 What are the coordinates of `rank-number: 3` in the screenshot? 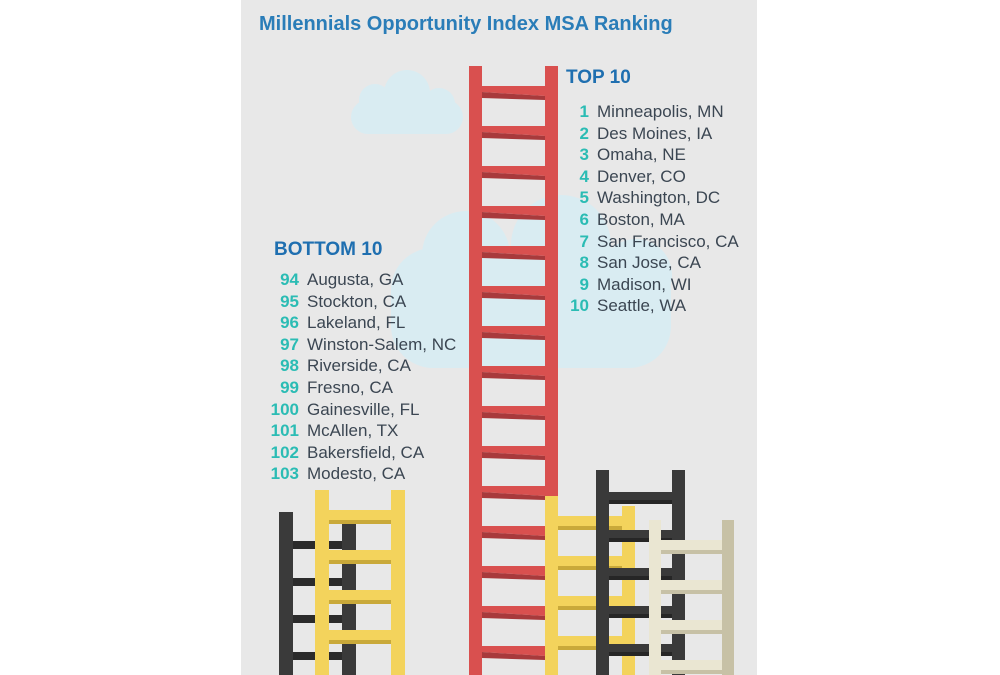 It's located at (584, 155).